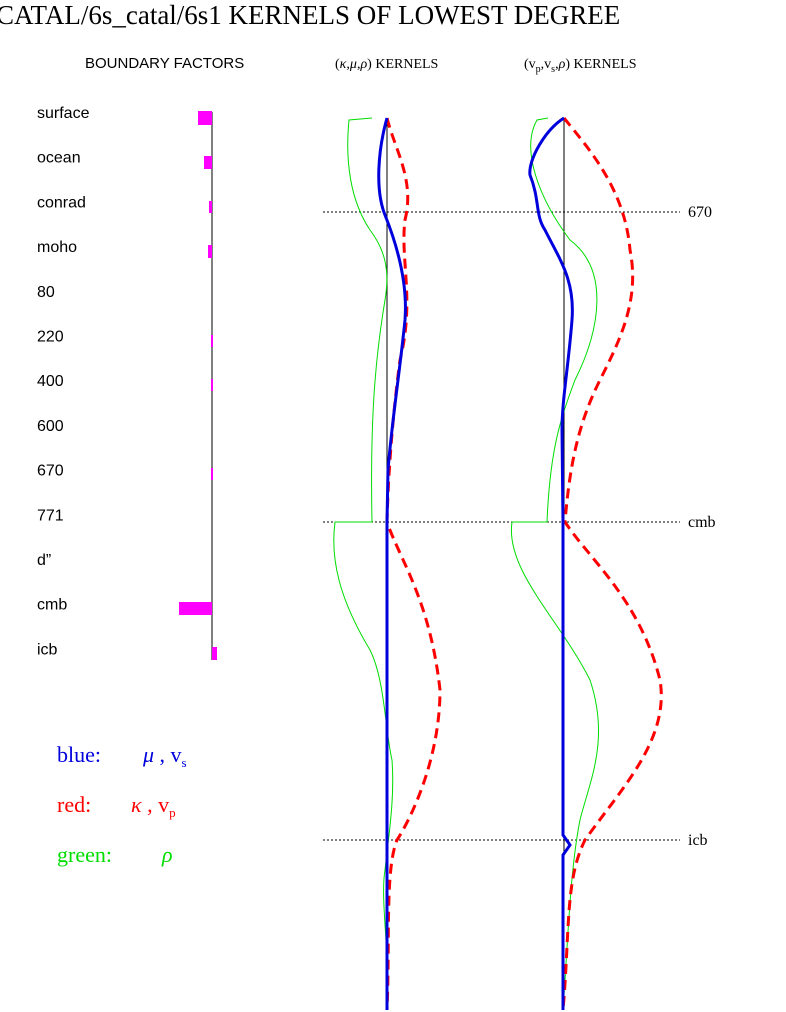 The height and width of the screenshot is (1012, 786). Describe the element at coordinates (387, 564) in the screenshot. I see `kernel-panel` at that location.